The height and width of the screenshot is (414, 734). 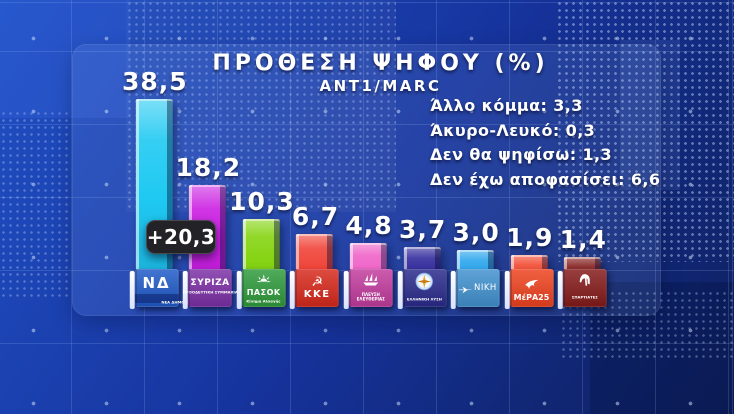 I want to click on nd-caption-strip: ΝΕΑ ΔΗΜΟΚΡΑΤΙΑ, so click(x=167, y=298).